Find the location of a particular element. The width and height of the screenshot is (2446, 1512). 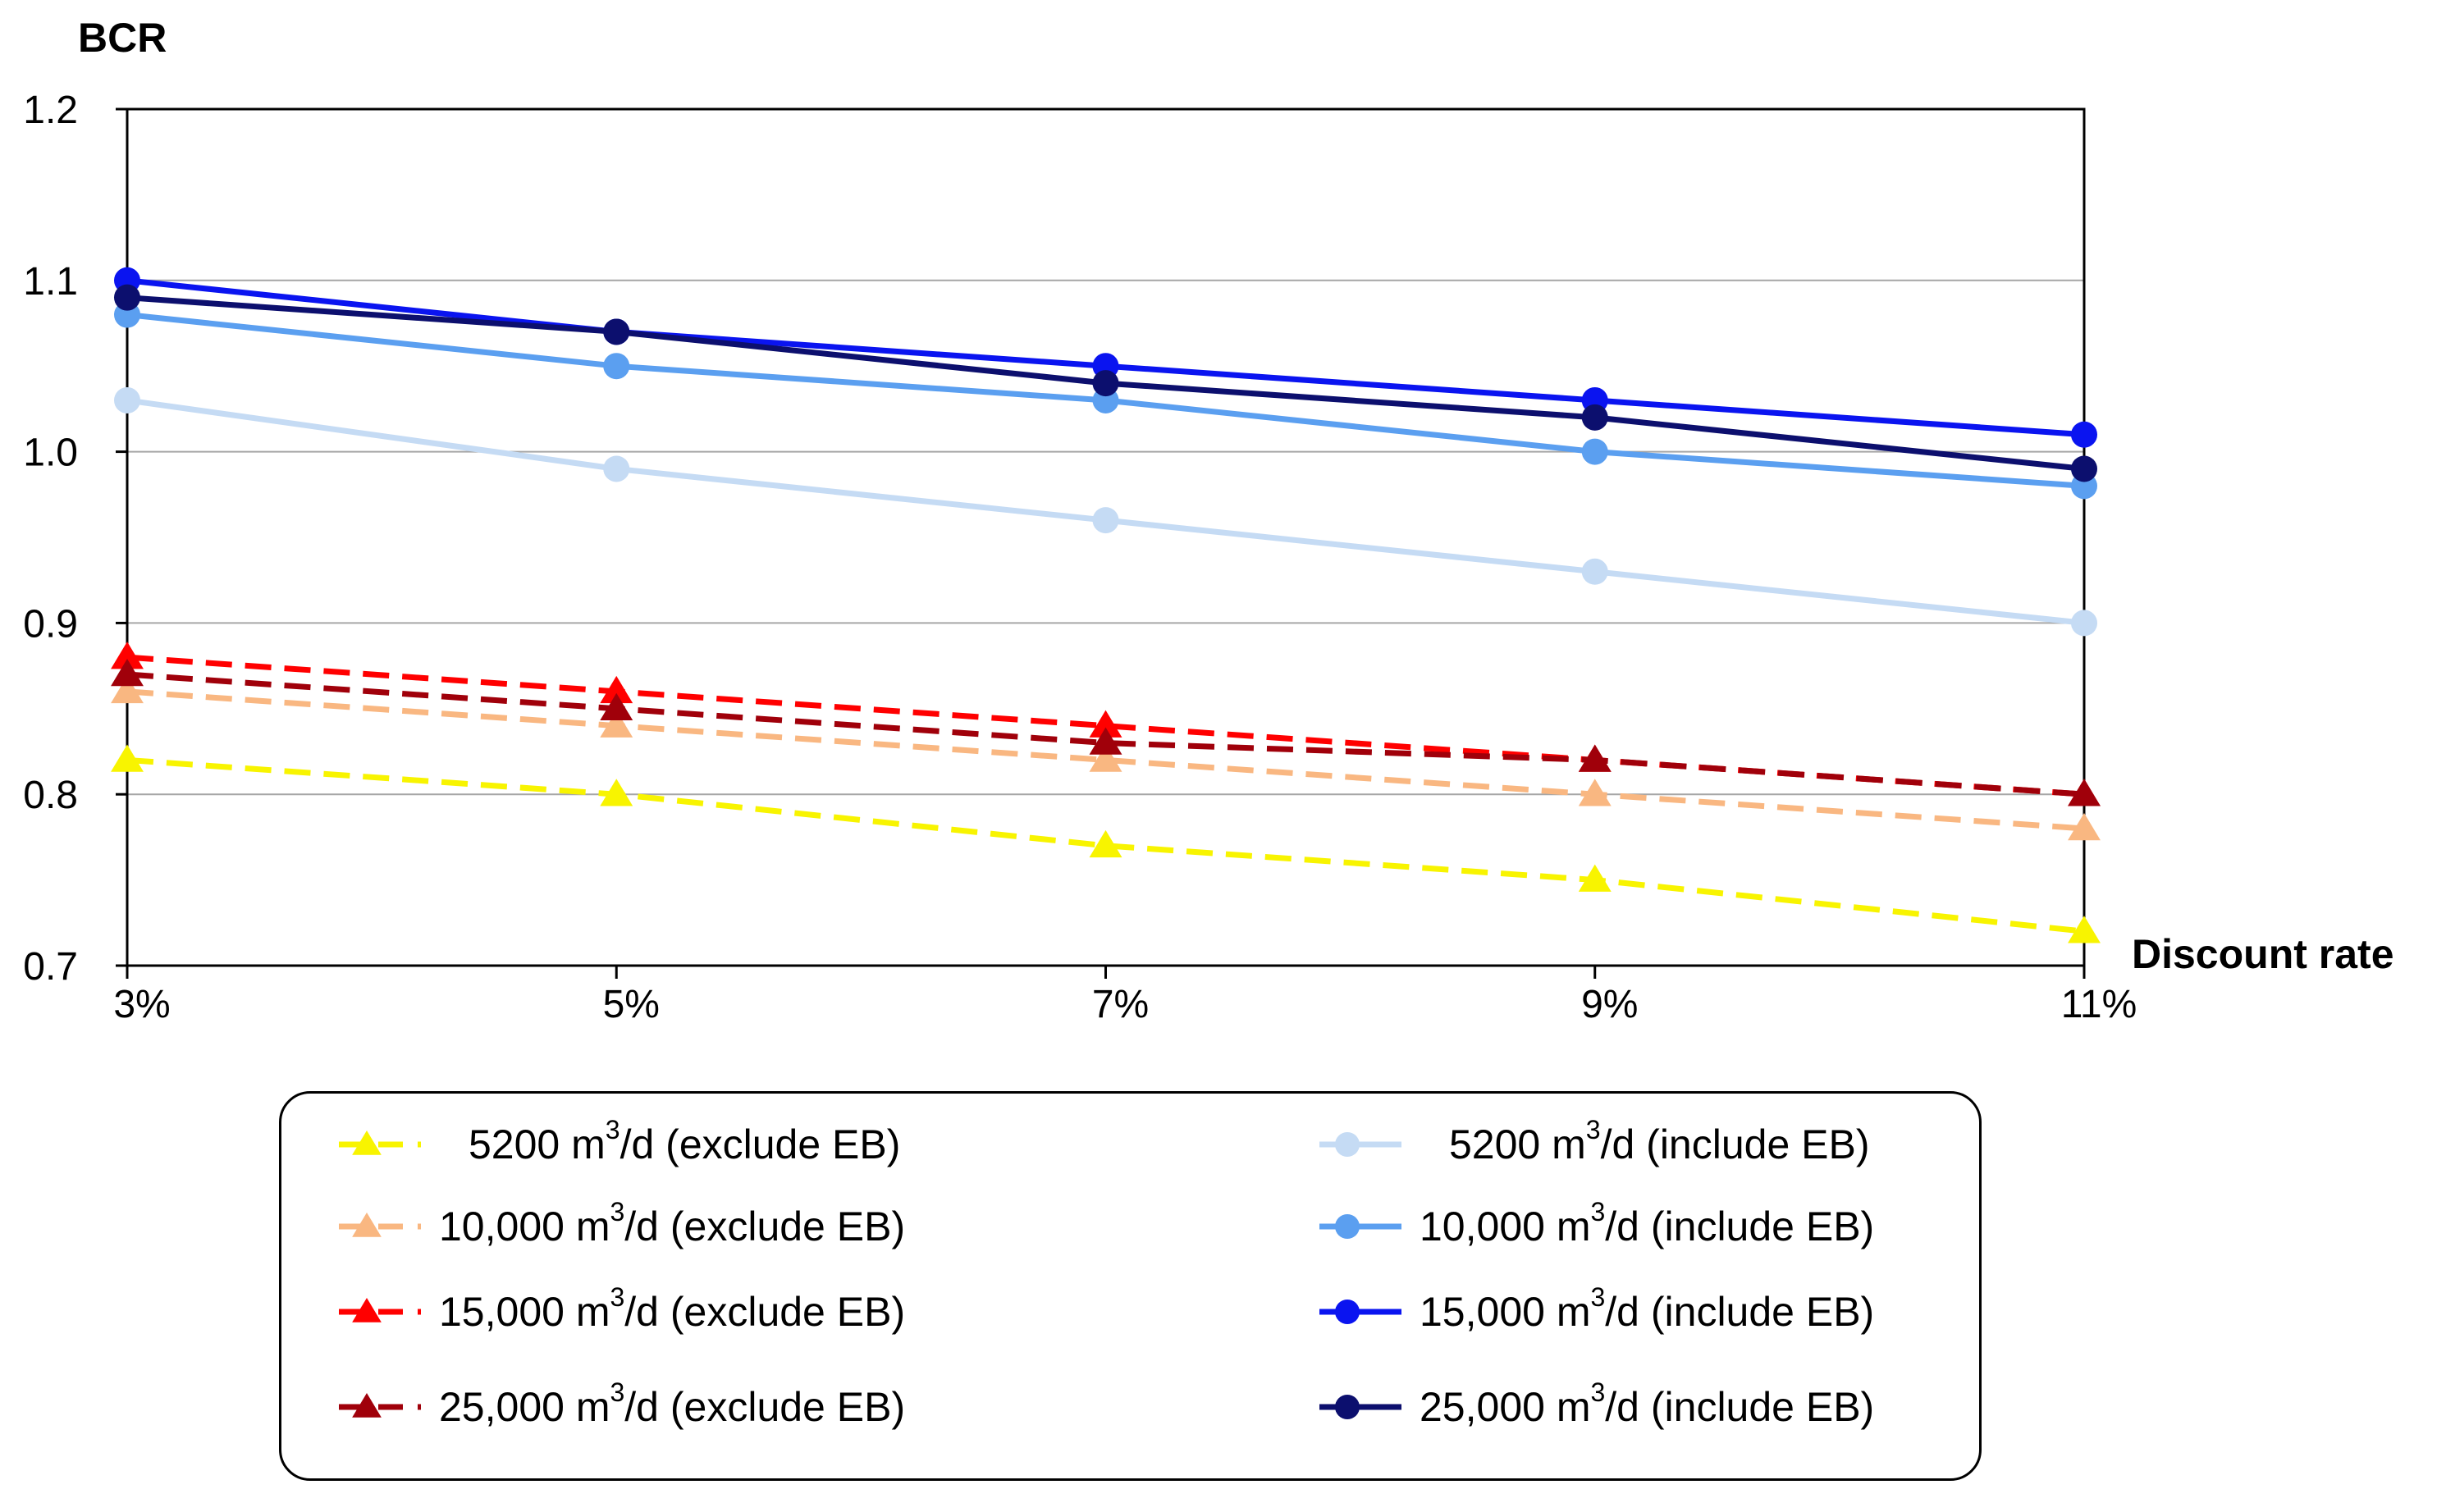

legend-label: 10,000 m3/d (exclude EB) is located at coordinates (672, 1224).